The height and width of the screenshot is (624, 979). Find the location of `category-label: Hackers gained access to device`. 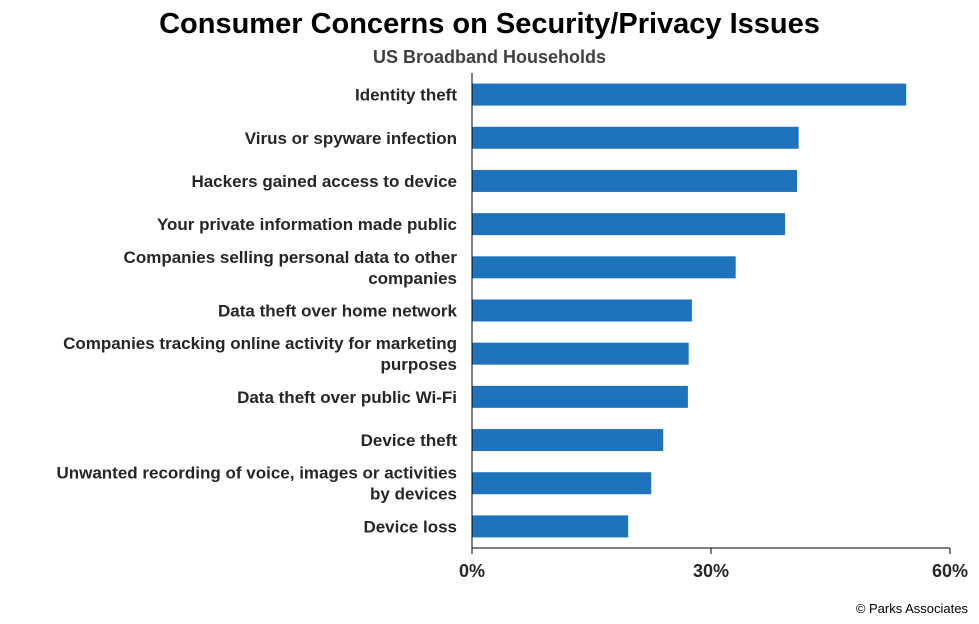

category-label: Hackers gained access to device is located at coordinates (324, 181).